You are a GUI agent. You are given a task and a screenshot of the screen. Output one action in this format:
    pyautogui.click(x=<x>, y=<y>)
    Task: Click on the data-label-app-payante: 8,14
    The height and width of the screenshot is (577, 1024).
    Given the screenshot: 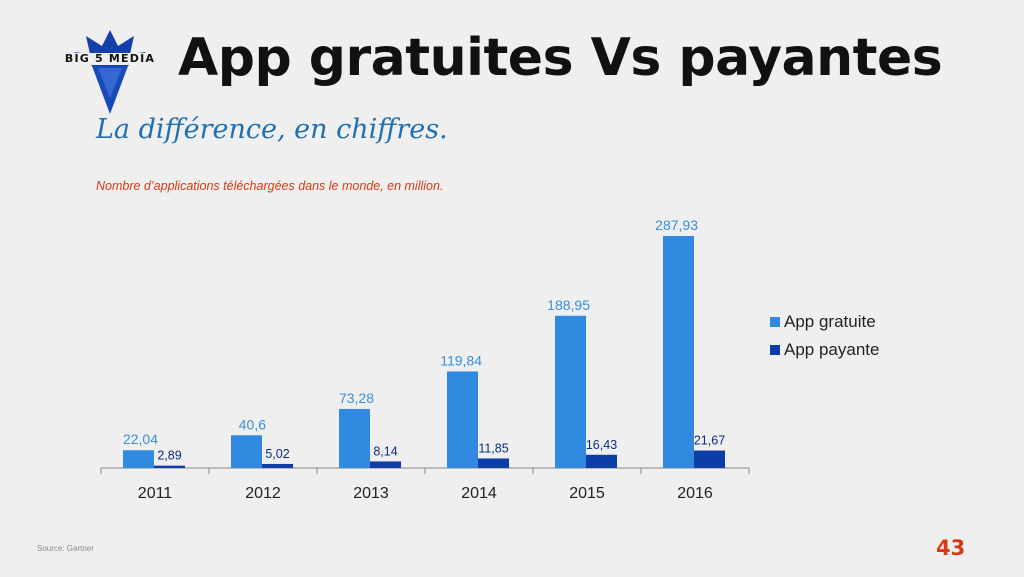 What is the action you would take?
    pyautogui.click(x=385, y=451)
    